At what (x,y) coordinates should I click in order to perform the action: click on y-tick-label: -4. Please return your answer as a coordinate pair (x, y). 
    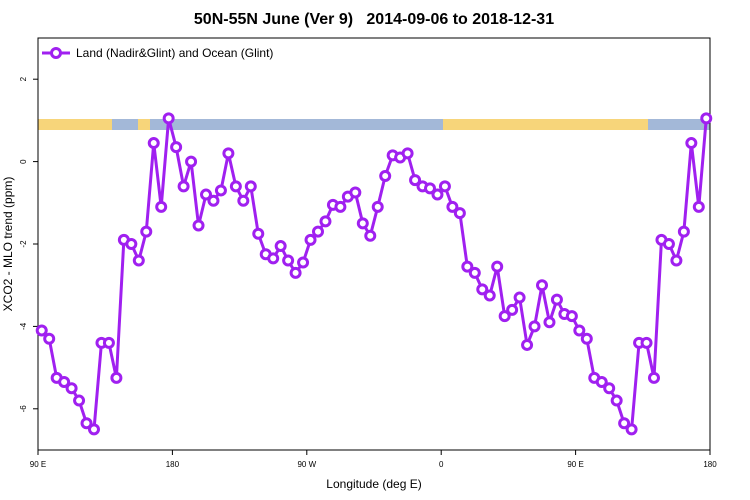
    Looking at the image, I should click on (23, 326).